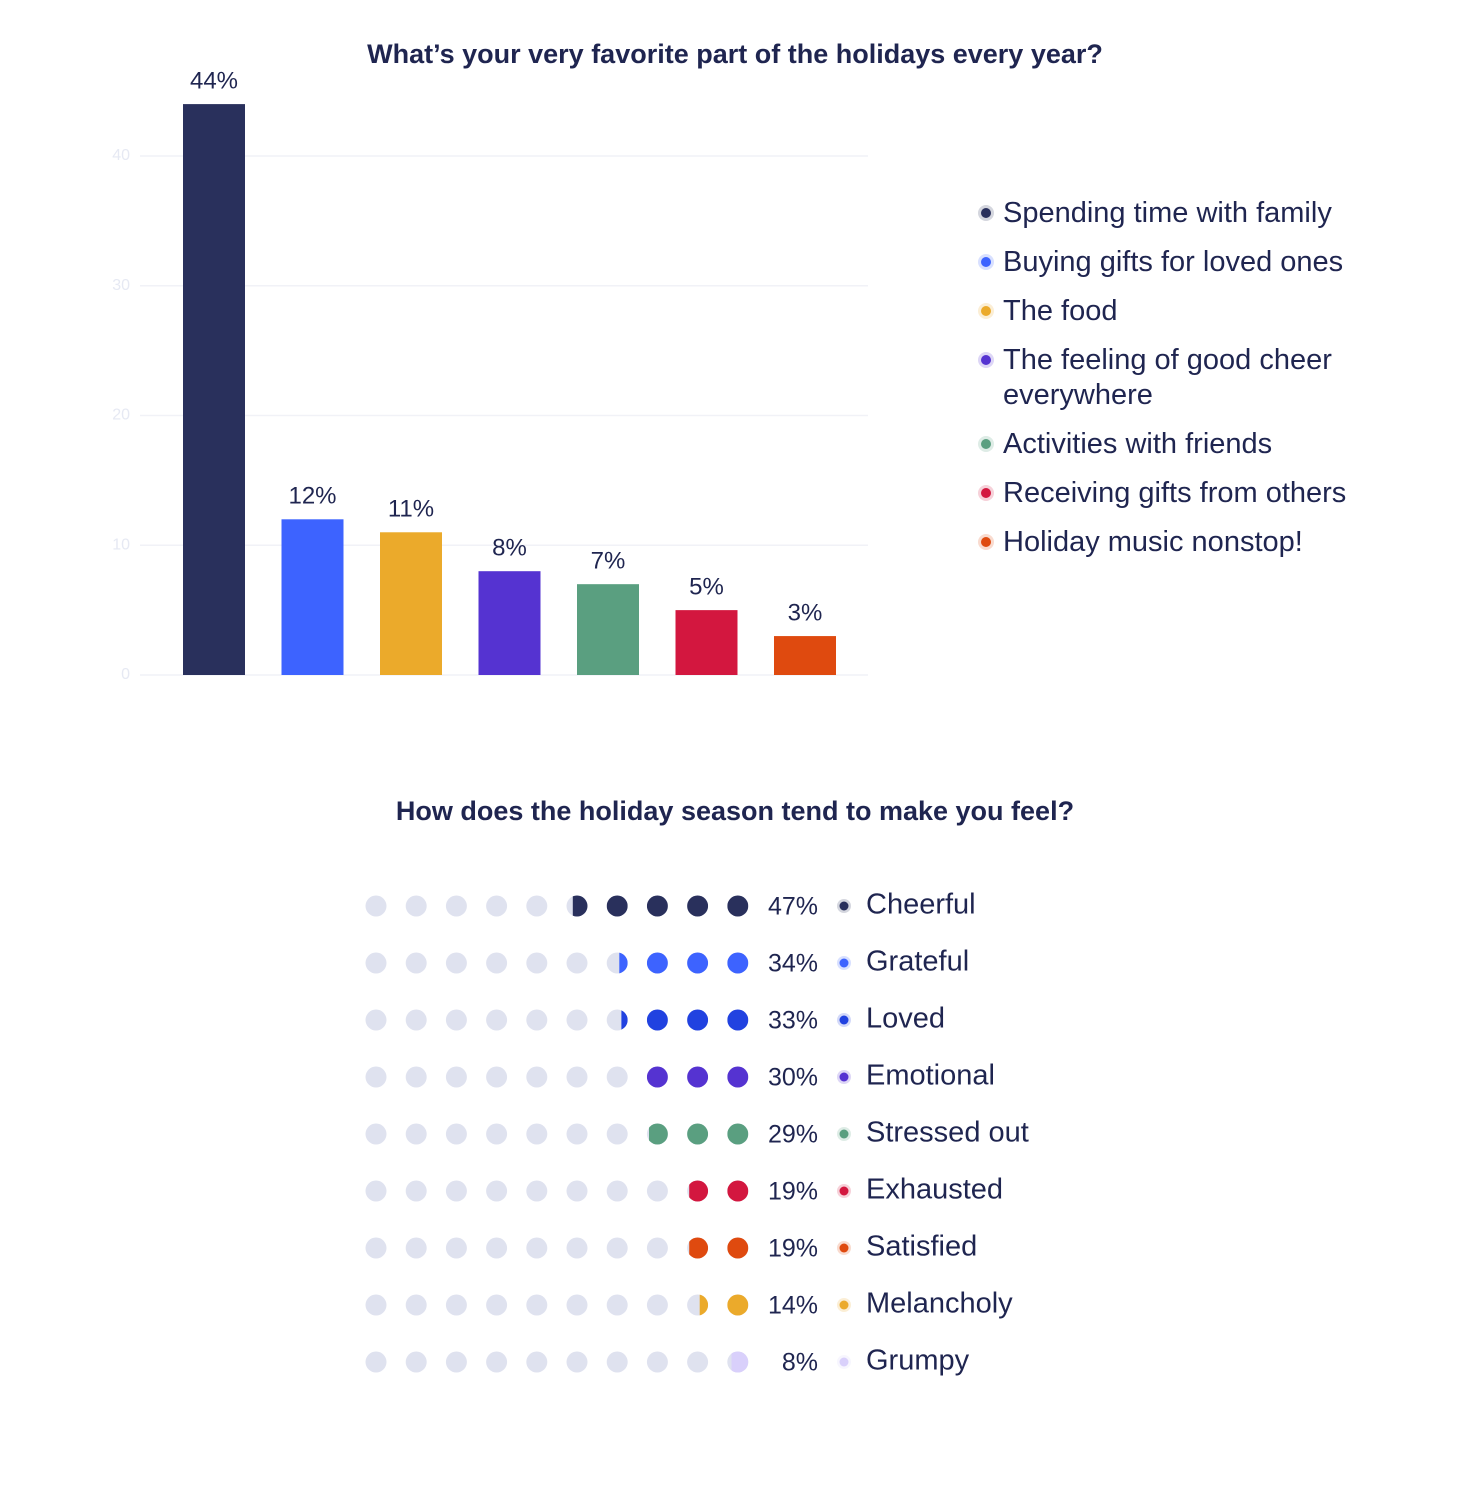 The height and width of the screenshot is (1500, 1471). Describe the element at coordinates (125, 674) in the screenshot. I see `y-tick-label: 0` at that location.